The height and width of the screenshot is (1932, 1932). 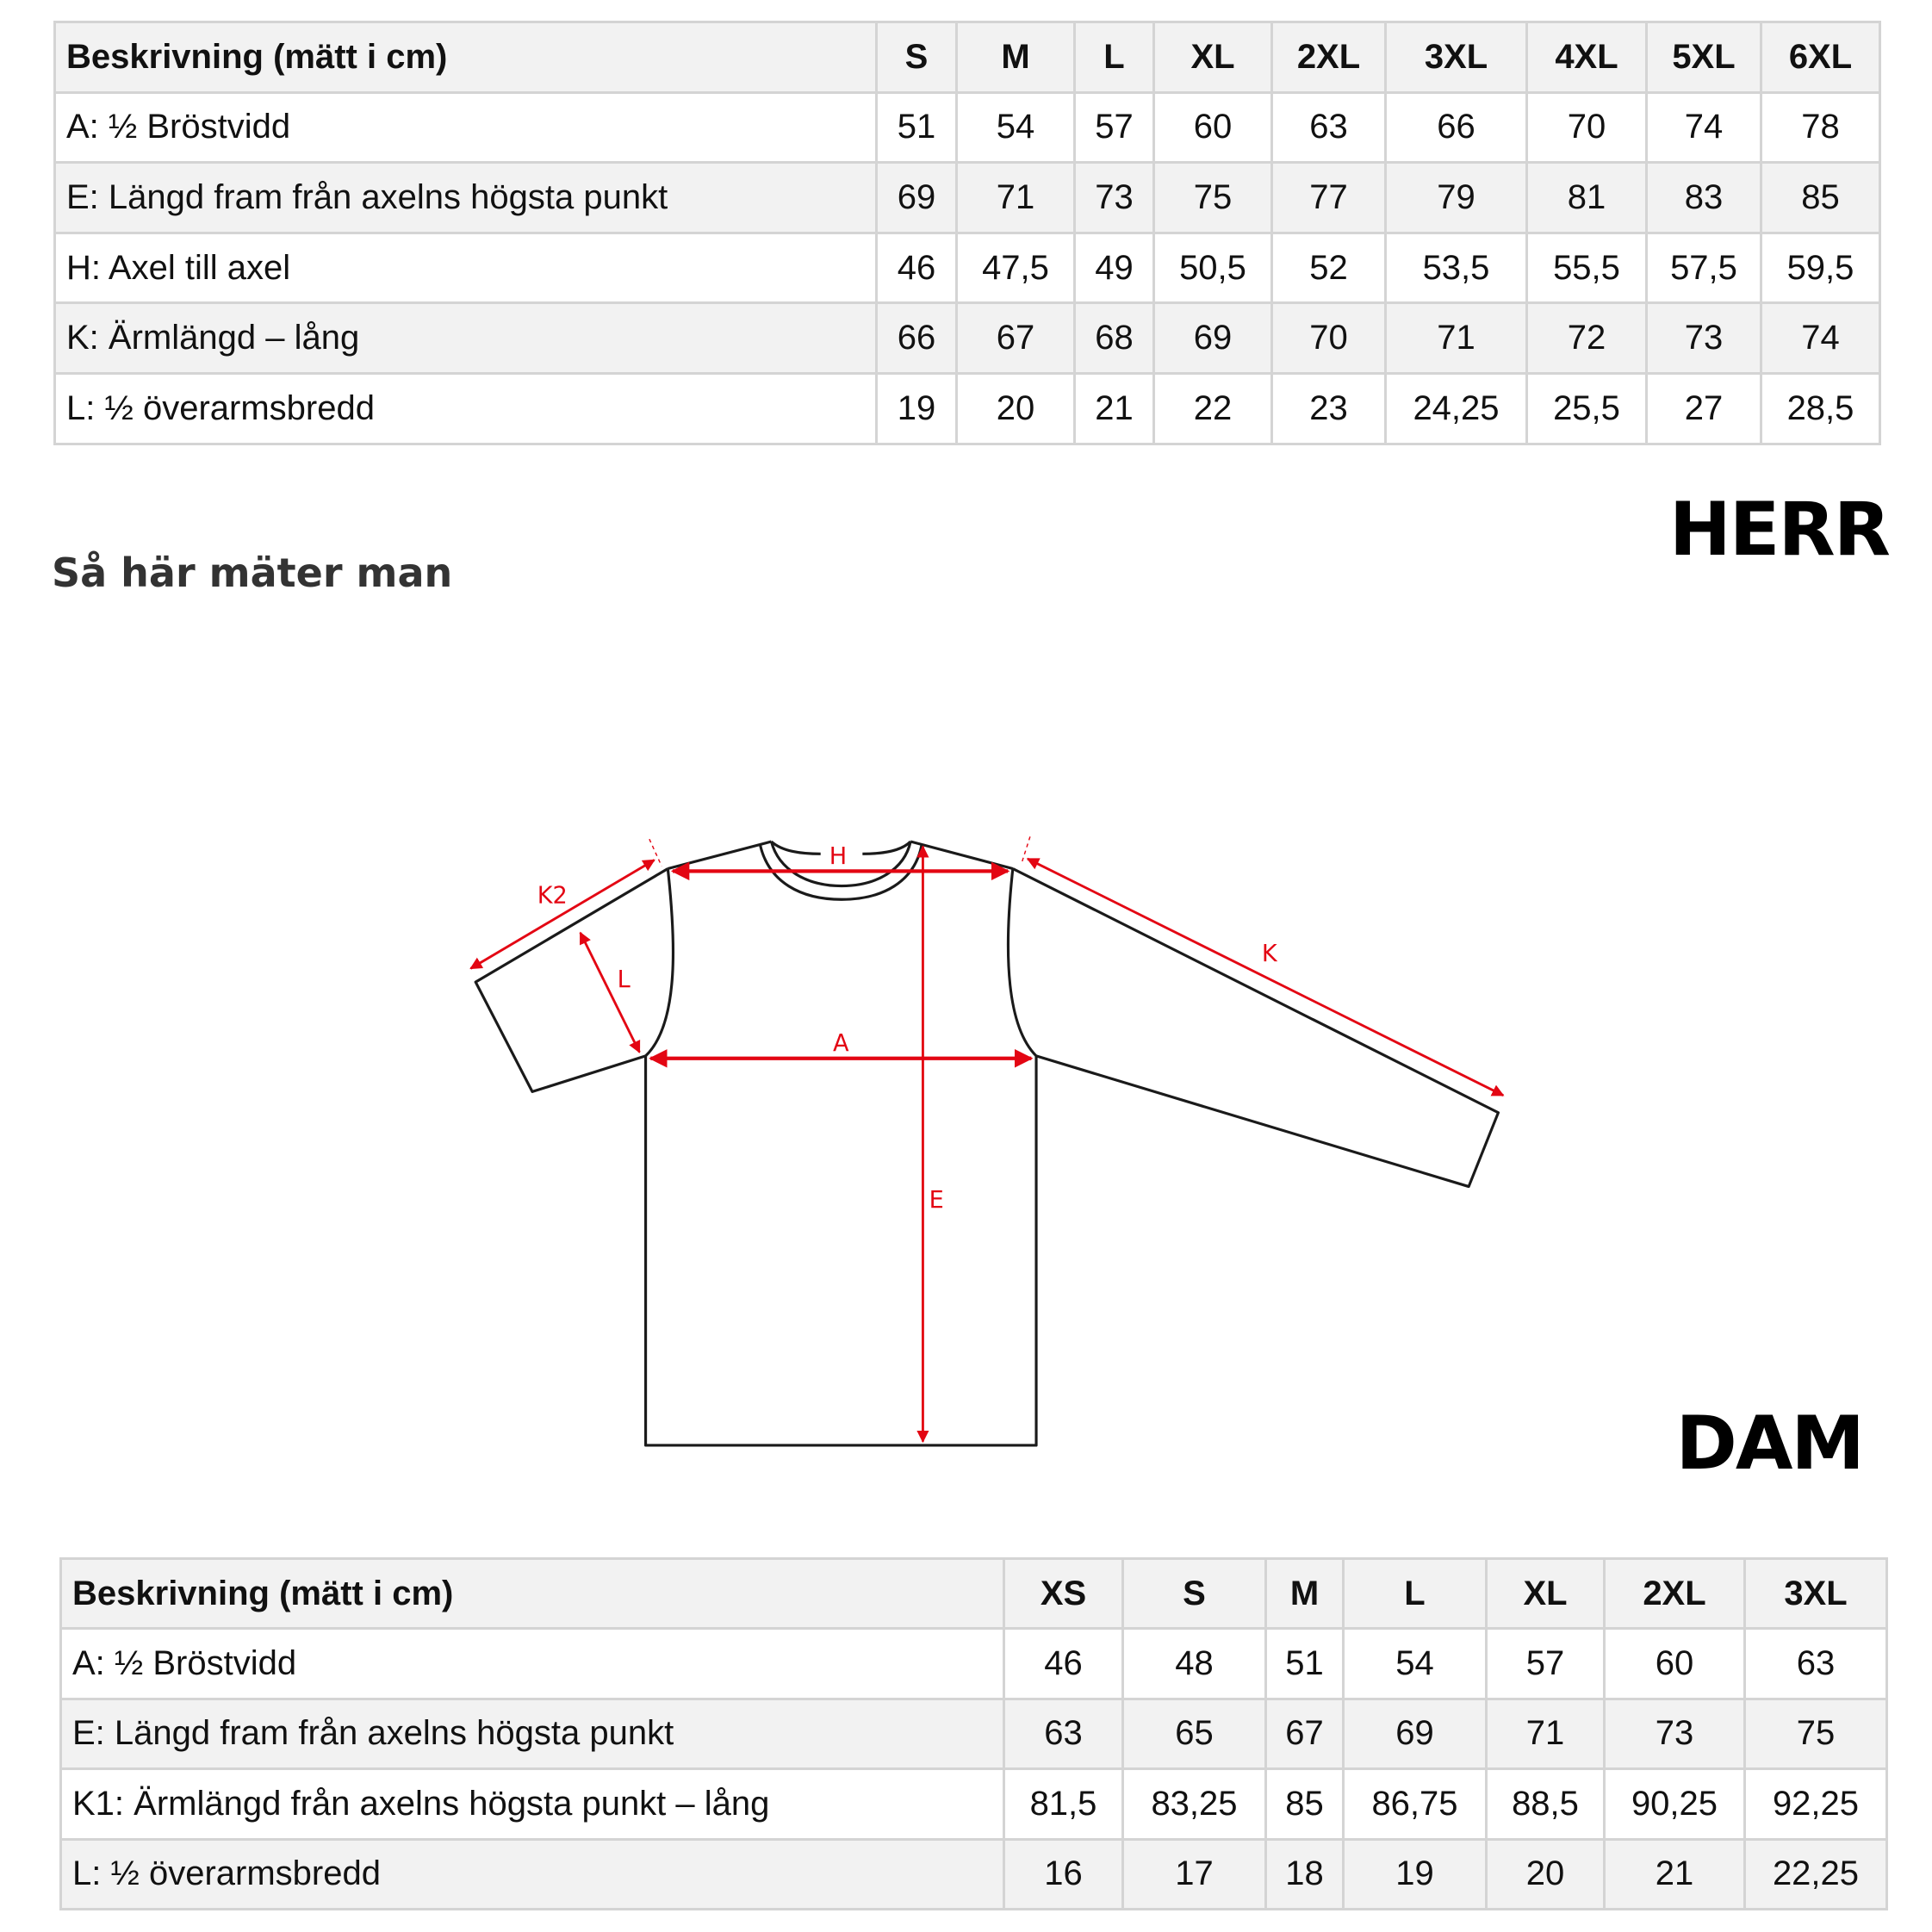 I want to click on measurement-value: 72, so click(x=1586, y=338).